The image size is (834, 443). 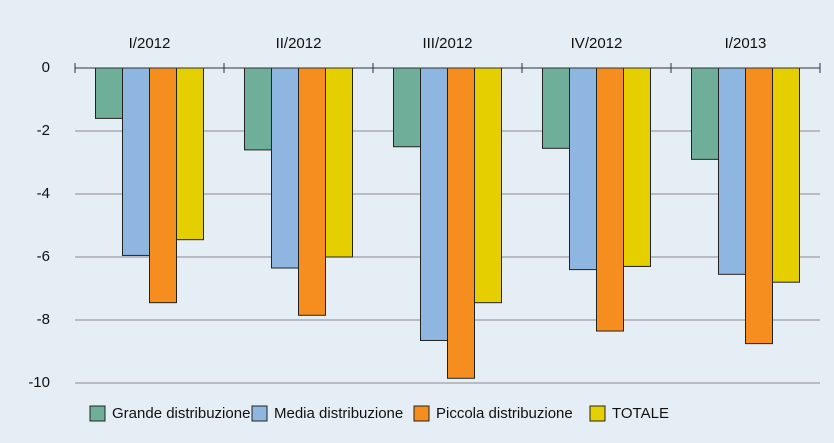 I want to click on y-tick-label: -2, so click(x=43, y=130).